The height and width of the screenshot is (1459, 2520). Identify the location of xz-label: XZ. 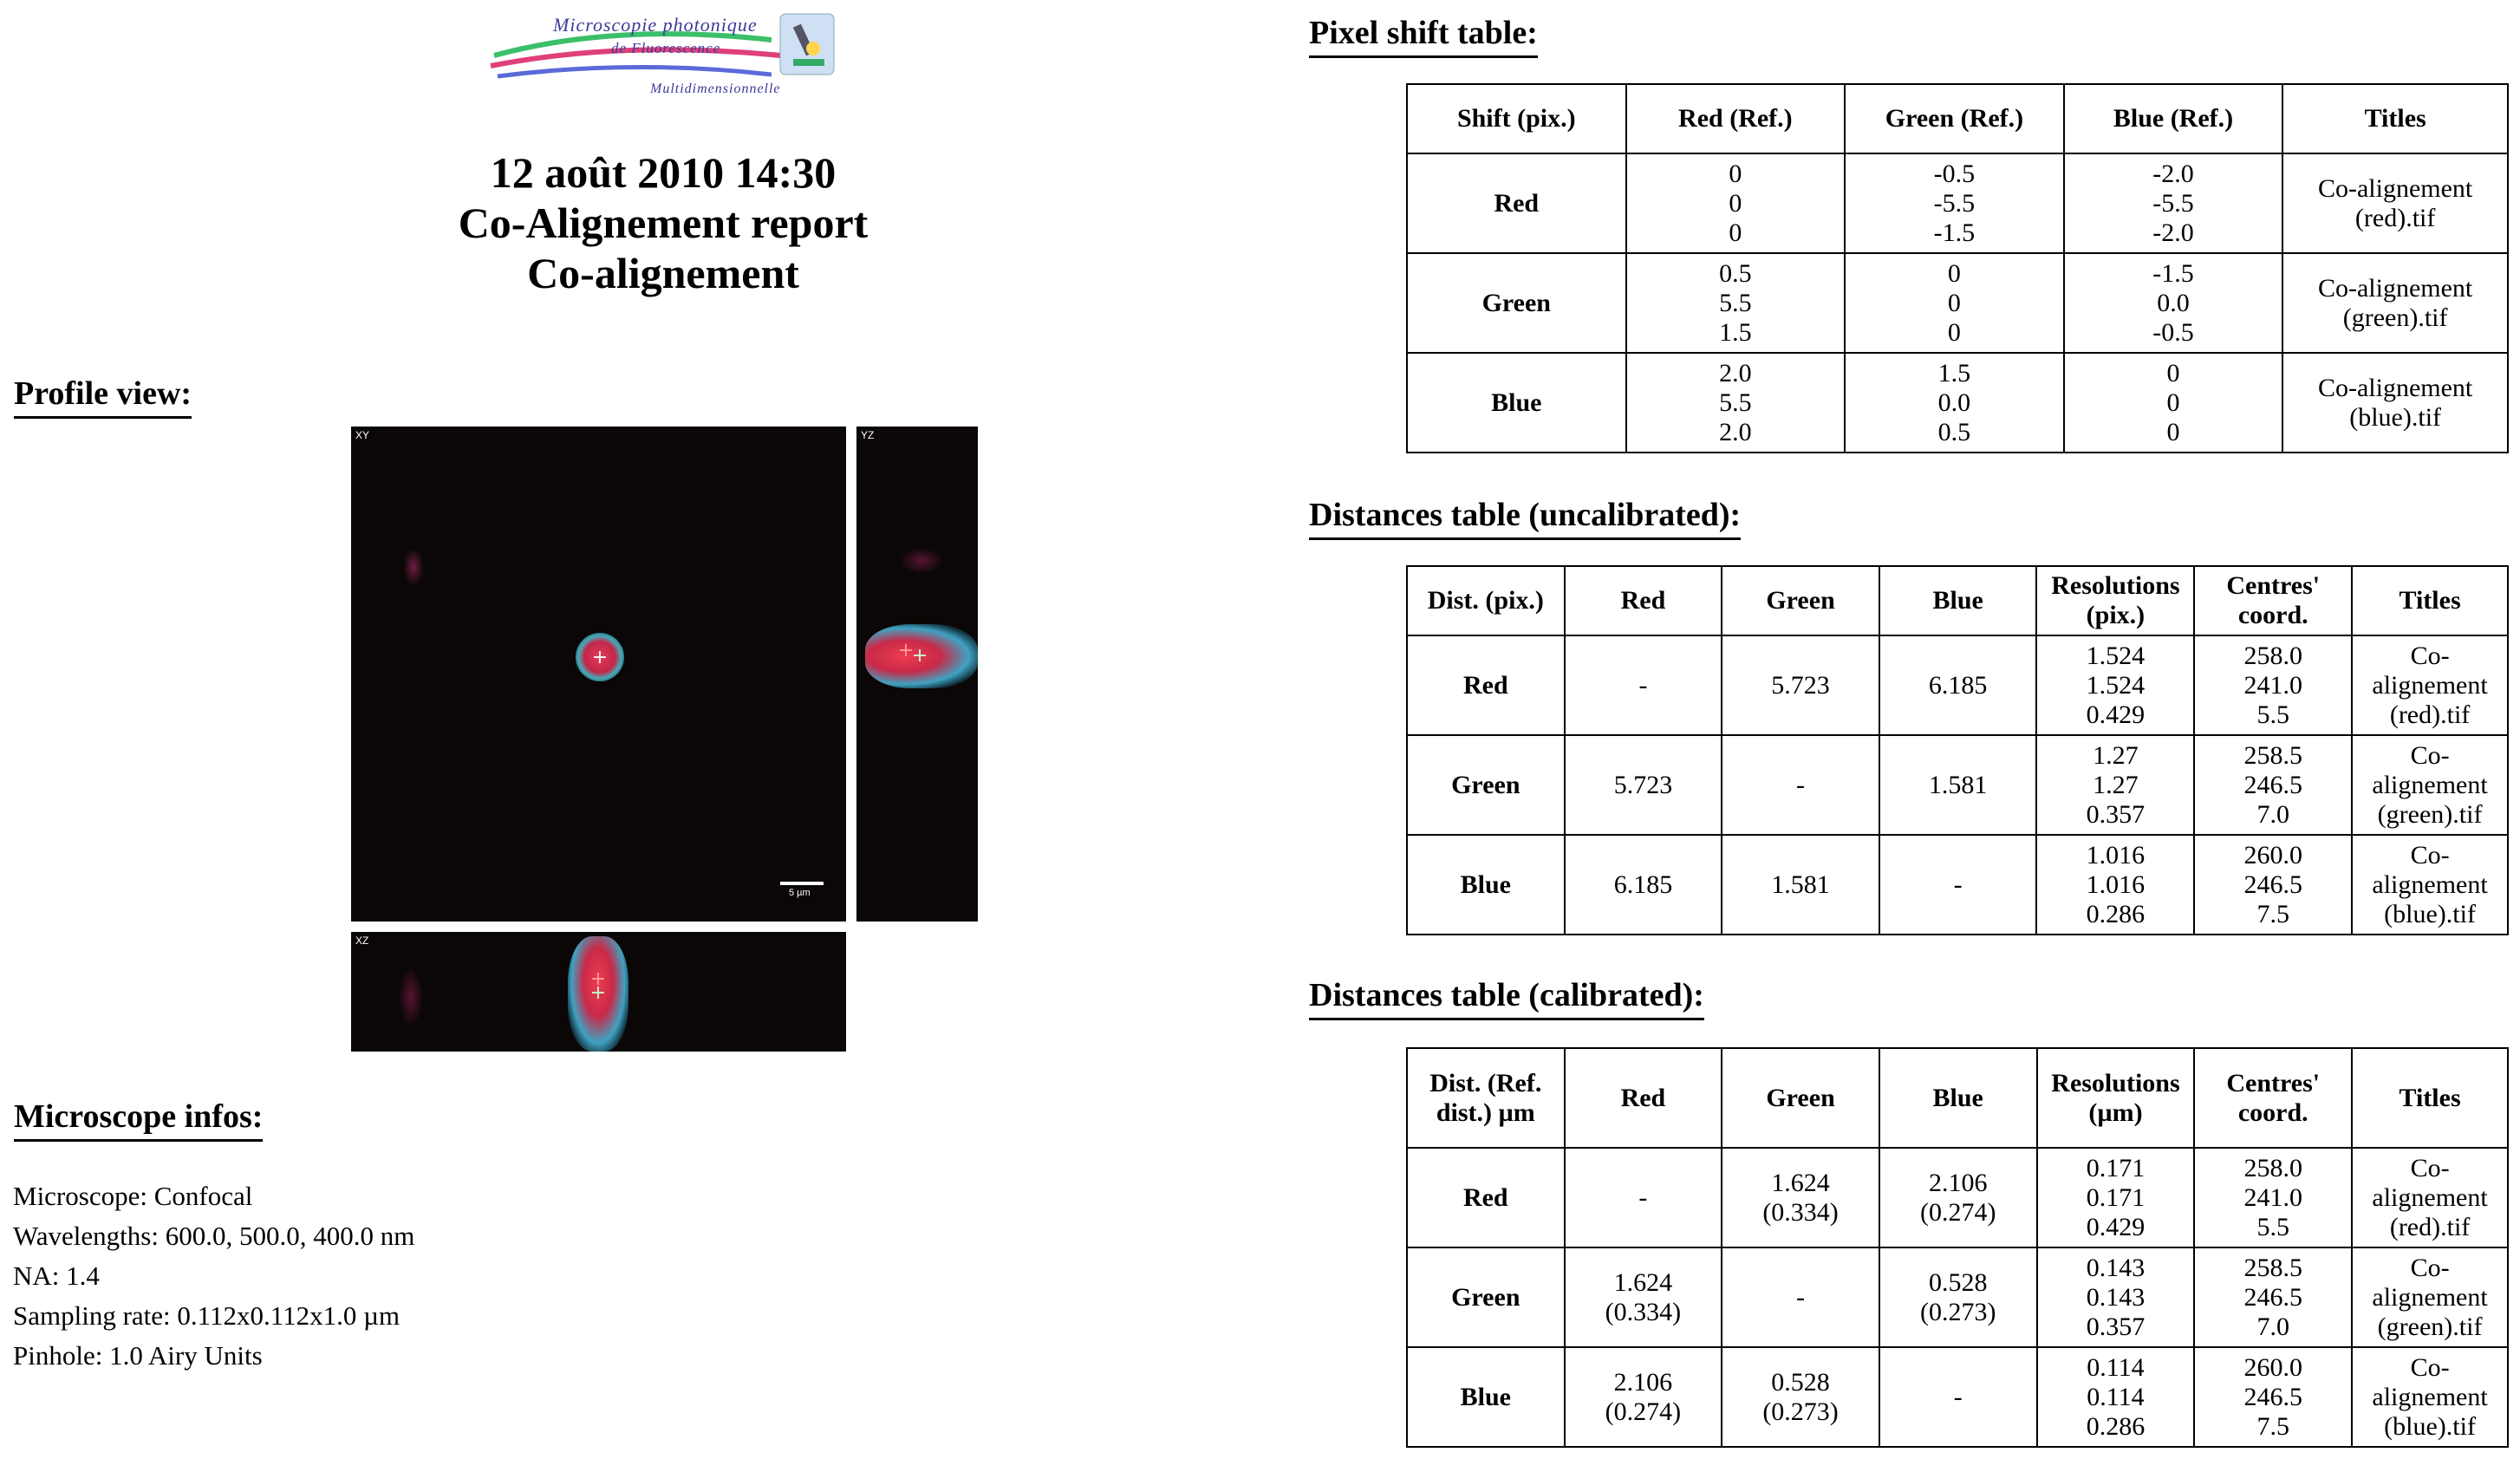
(362, 941).